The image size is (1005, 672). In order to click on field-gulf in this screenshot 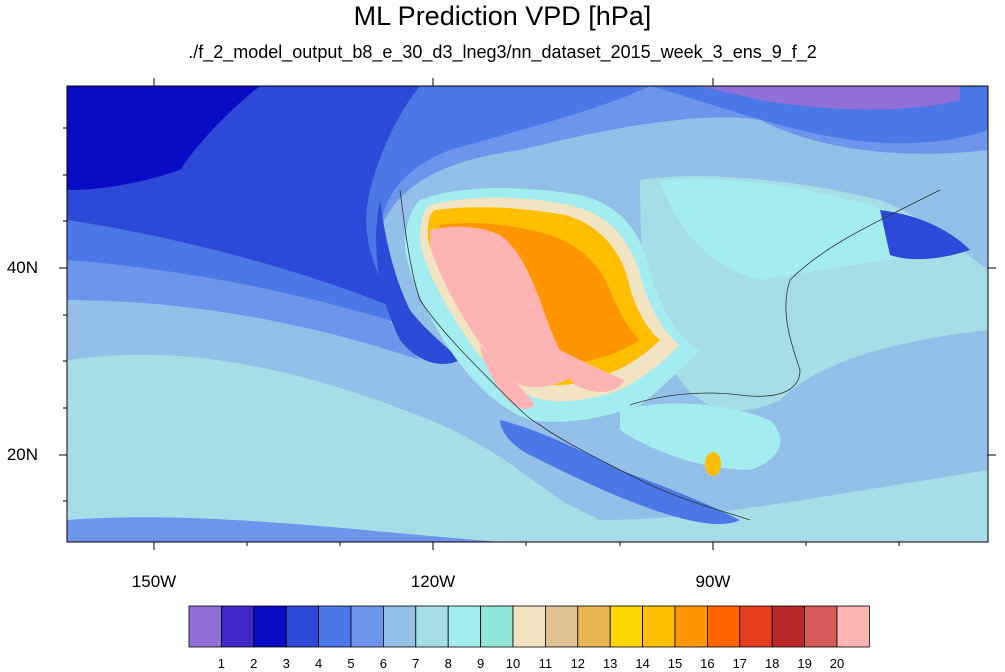, I will do `click(700, 436)`.